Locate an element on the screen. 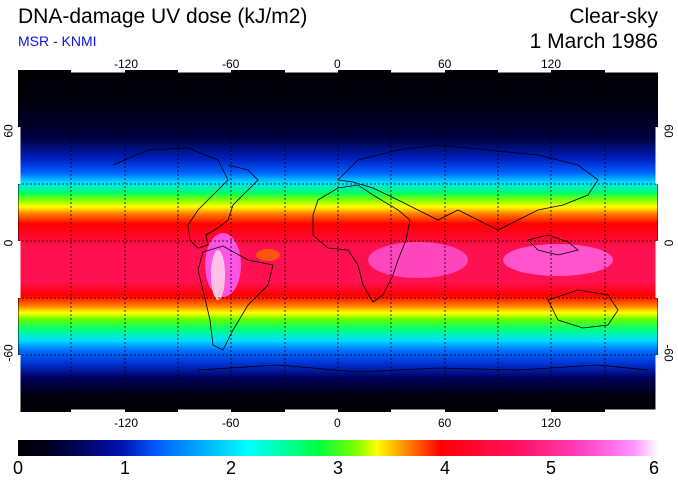  lat-tick-left: 0 is located at coordinates (8, 243).